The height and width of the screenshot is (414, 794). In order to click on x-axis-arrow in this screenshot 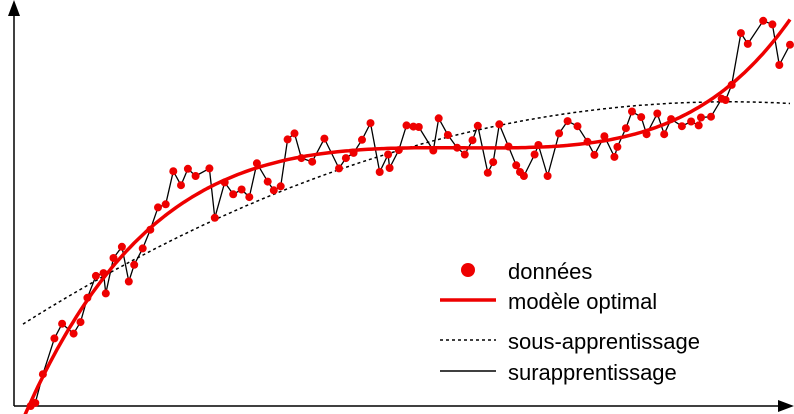, I will do `click(786, 406)`.